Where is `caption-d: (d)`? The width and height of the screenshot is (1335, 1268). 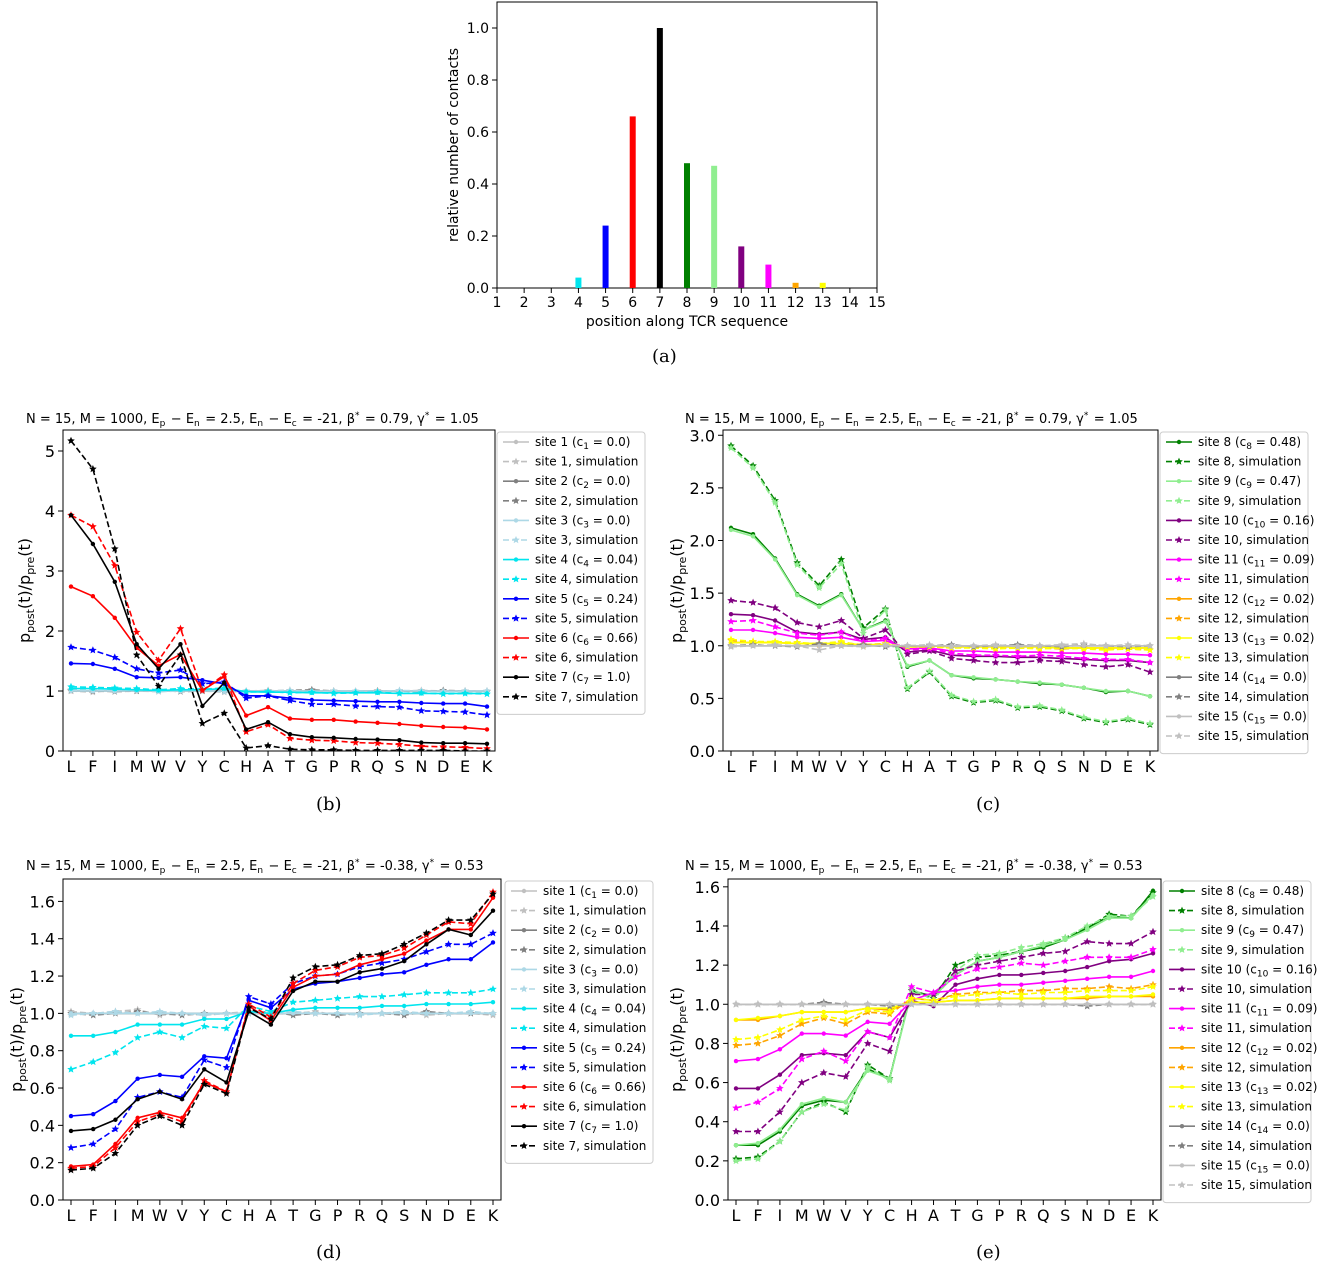 caption-d: (d) is located at coordinates (329, 1252).